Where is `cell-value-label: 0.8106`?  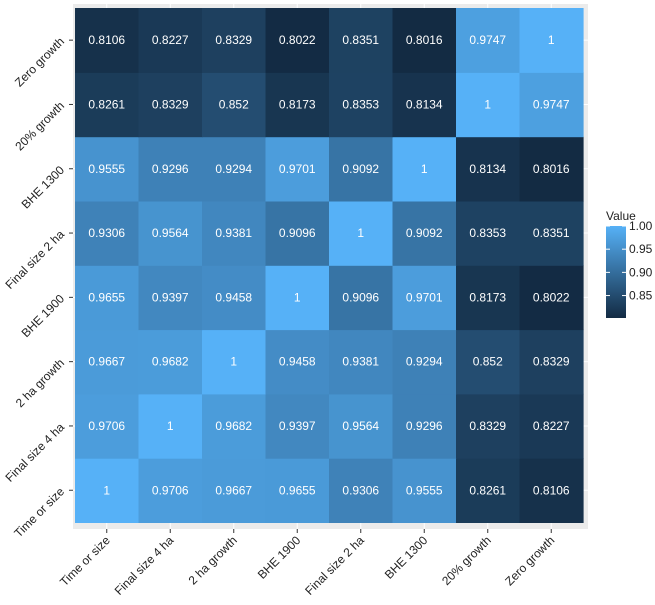 cell-value-label: 0.8106 is located at coordinates (551, 490).